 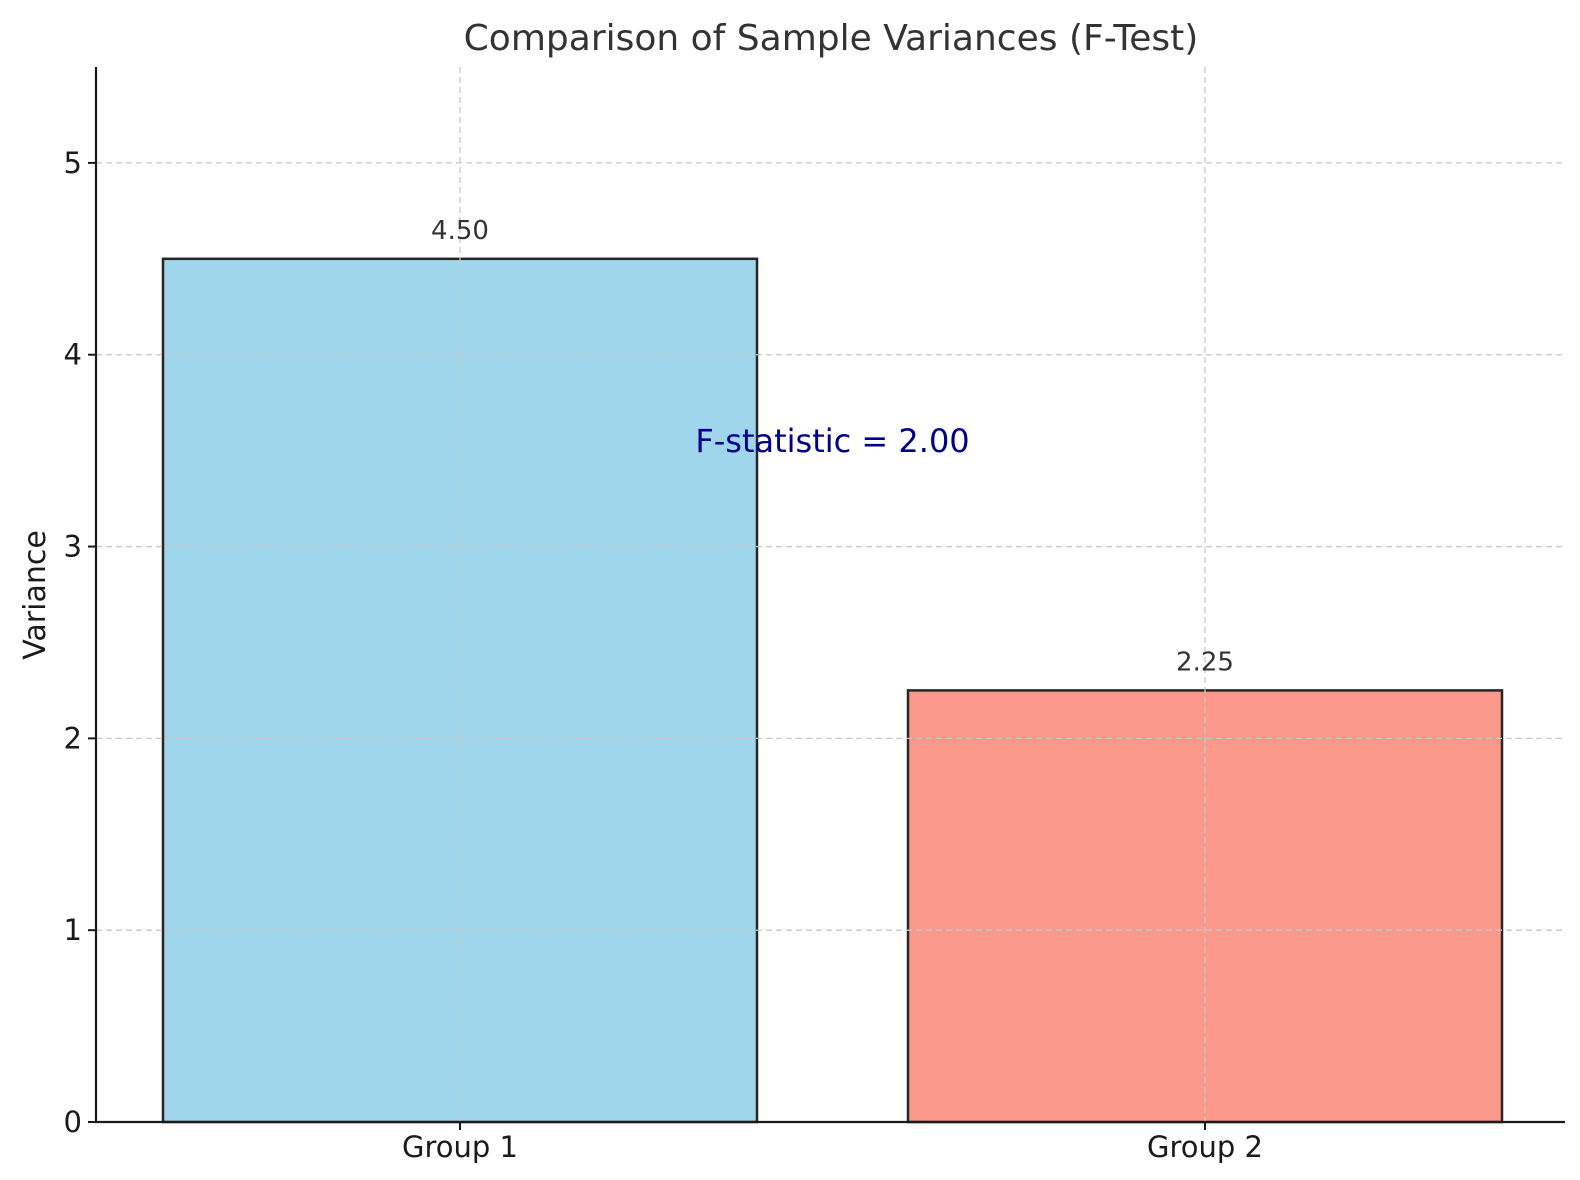 I want to click on y-tick-label-3: 3, so click(x=73, y=547).